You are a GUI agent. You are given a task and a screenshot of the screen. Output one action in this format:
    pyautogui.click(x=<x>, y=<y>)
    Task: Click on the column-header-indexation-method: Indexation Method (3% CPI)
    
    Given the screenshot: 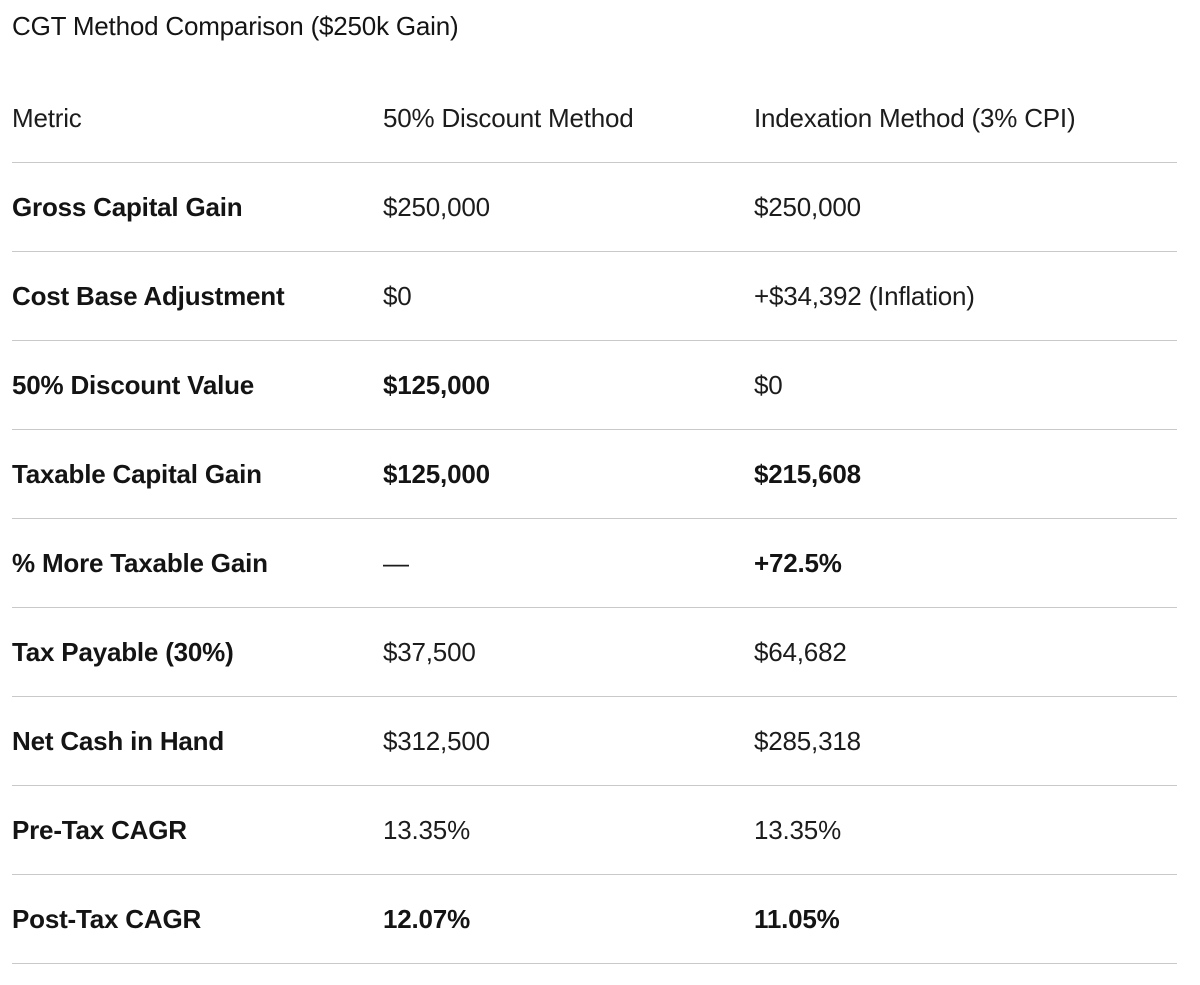 What is the action you would take?
    pyautogui.click(x=965, y=118)
    